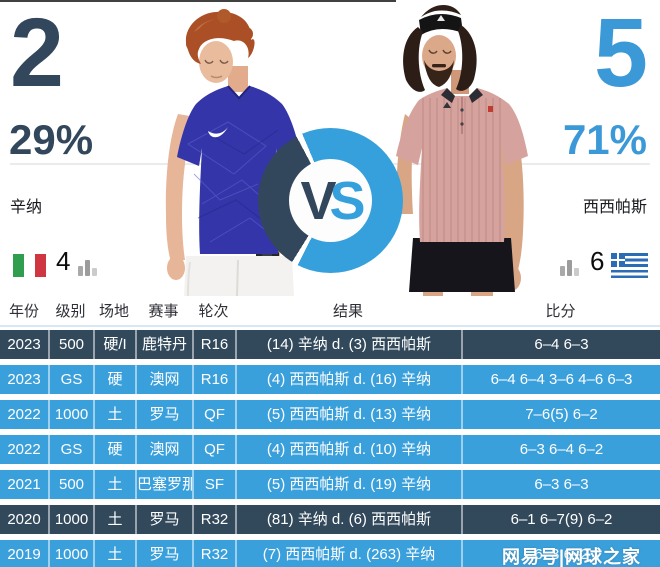 This screenshot has width=660, height=567. I want to click on cell-score: 6–3 6–2, so click(560, 553).